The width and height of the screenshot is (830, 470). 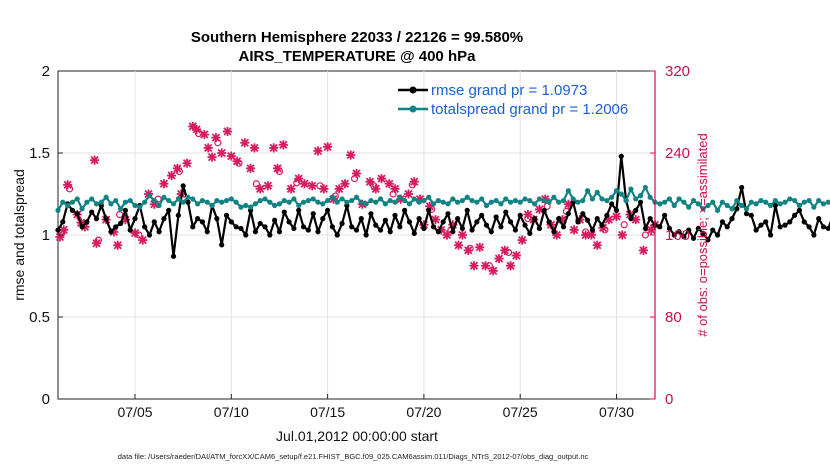 I want to click on y-left-tick-label: 0, so click(x=46, y=399).